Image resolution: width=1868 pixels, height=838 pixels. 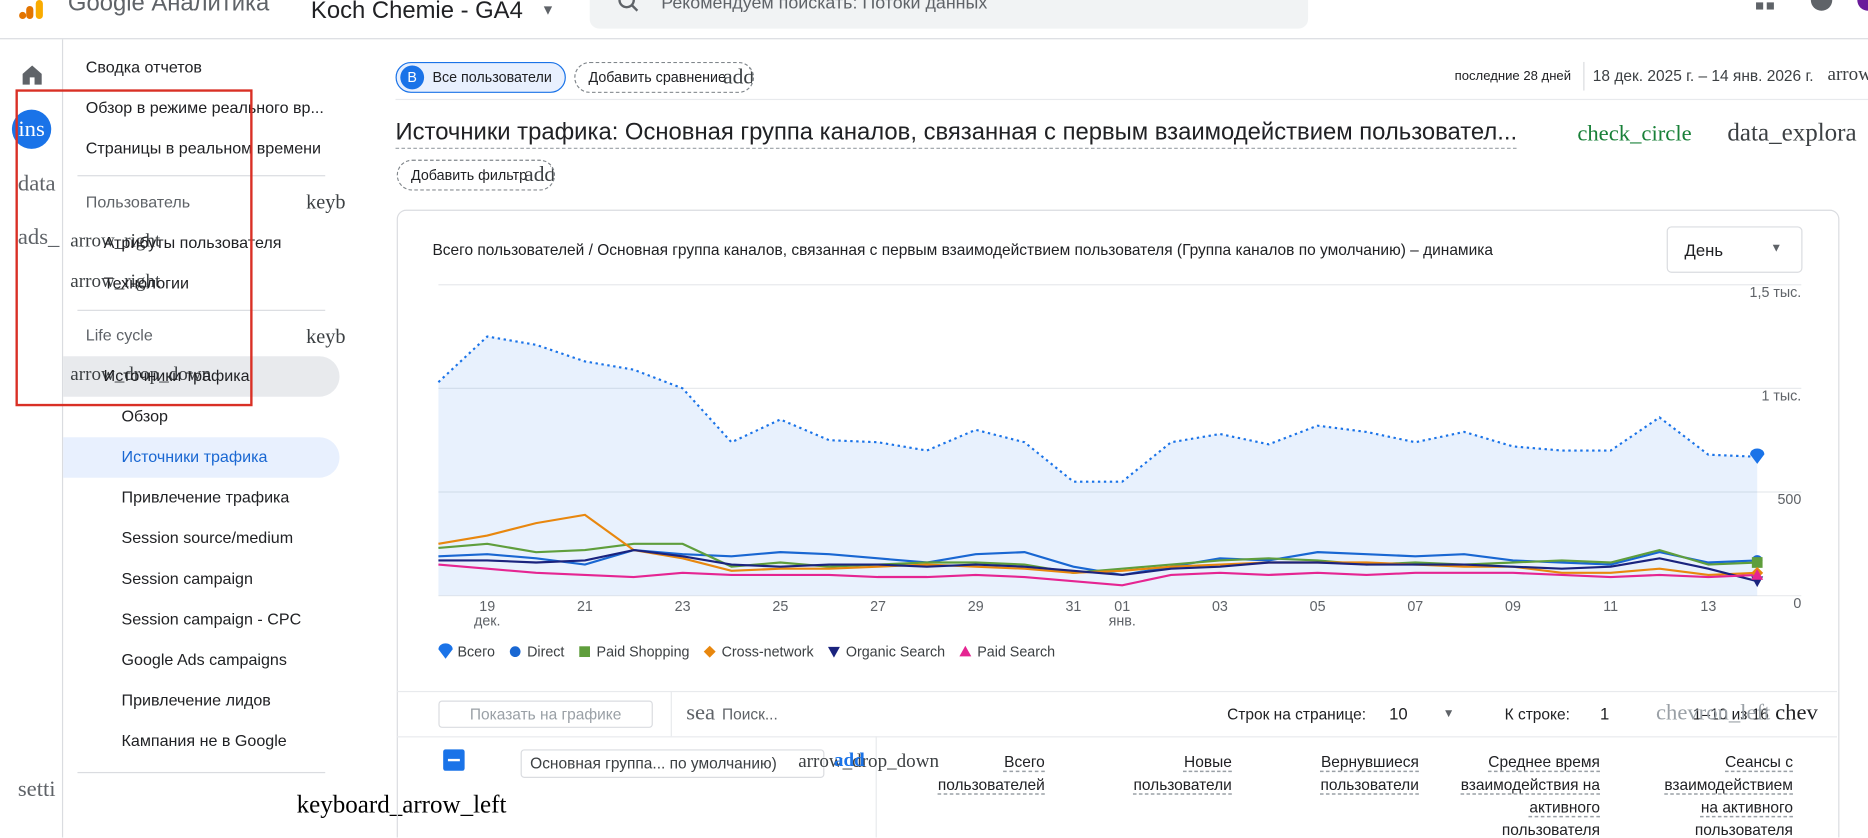 What do you see at coordinates (540, 174) in the screenshot?
I see `filter-icon: add` at bounding box center [540, 174].